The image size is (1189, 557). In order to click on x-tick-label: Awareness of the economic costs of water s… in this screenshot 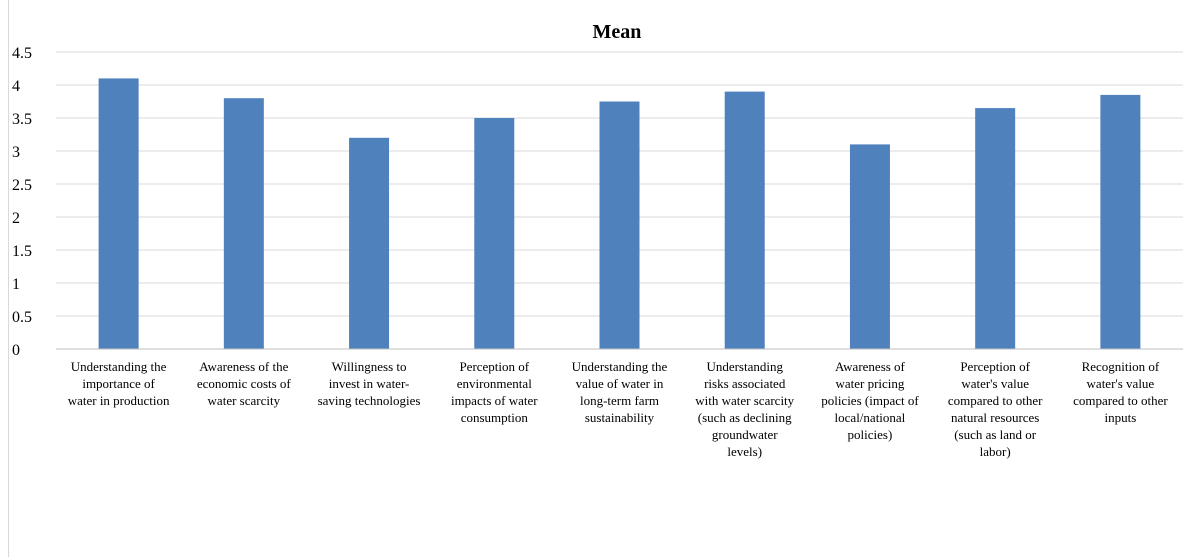, I will do `click(244, 383)`.